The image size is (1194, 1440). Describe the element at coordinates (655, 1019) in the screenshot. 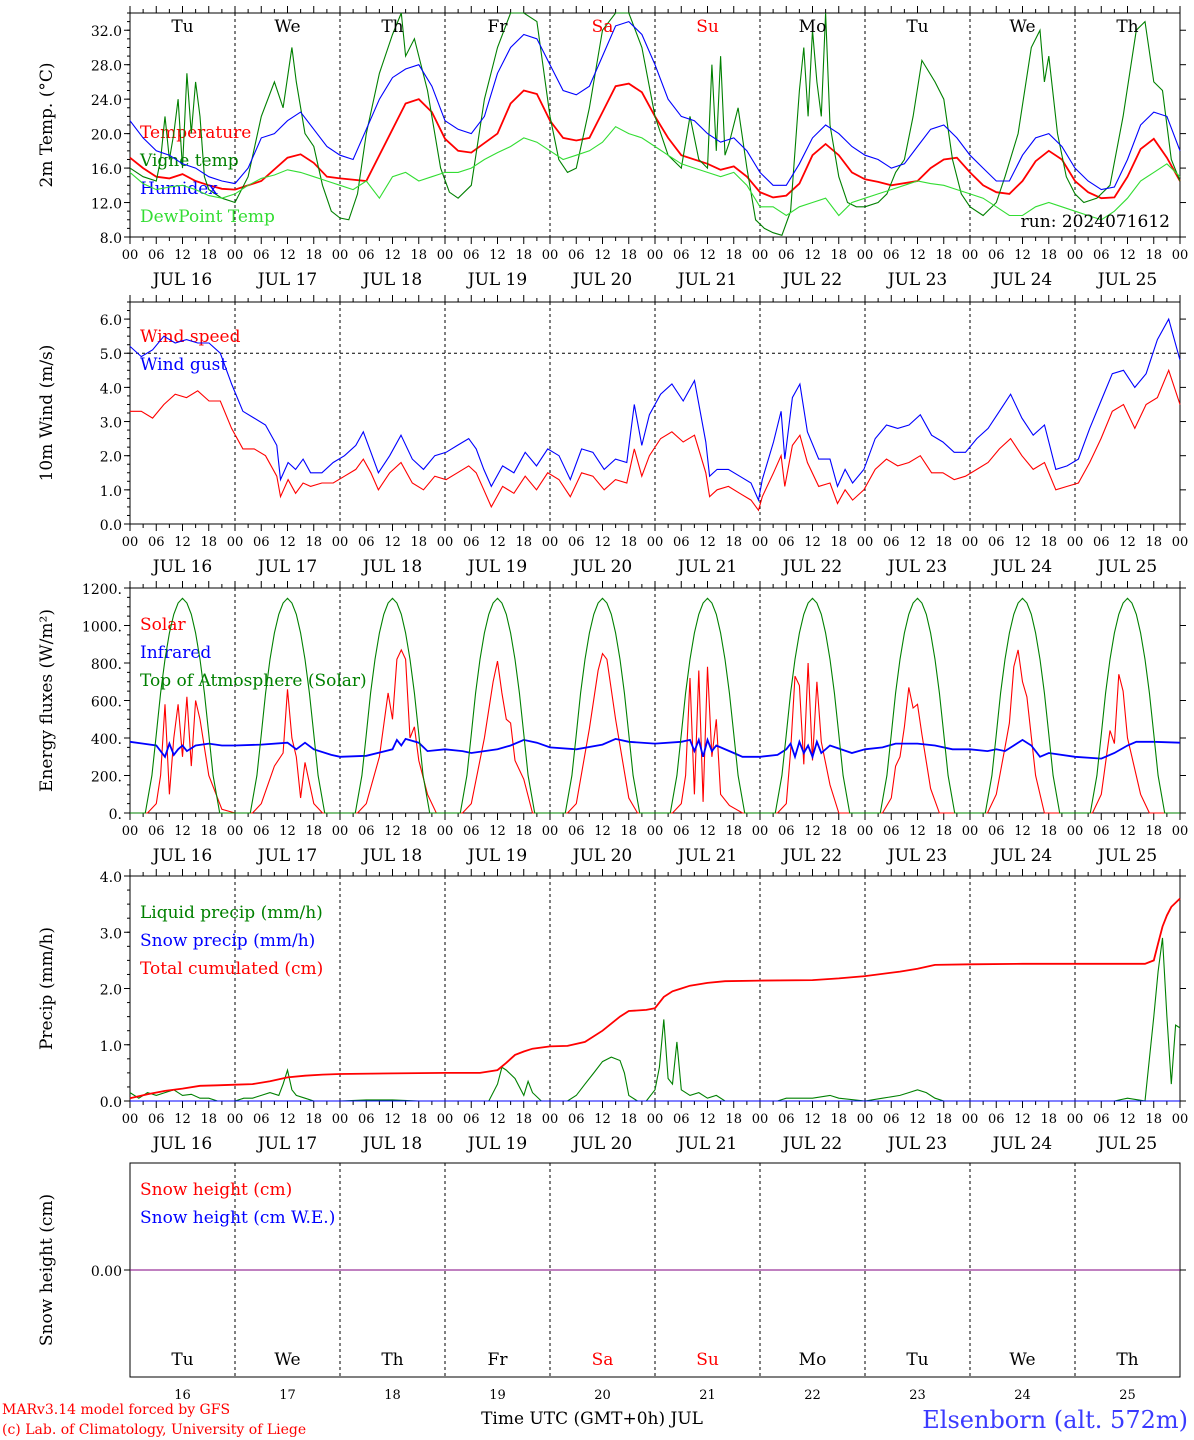

I see `series-line-liquid-precip-mm-h-` at that location.